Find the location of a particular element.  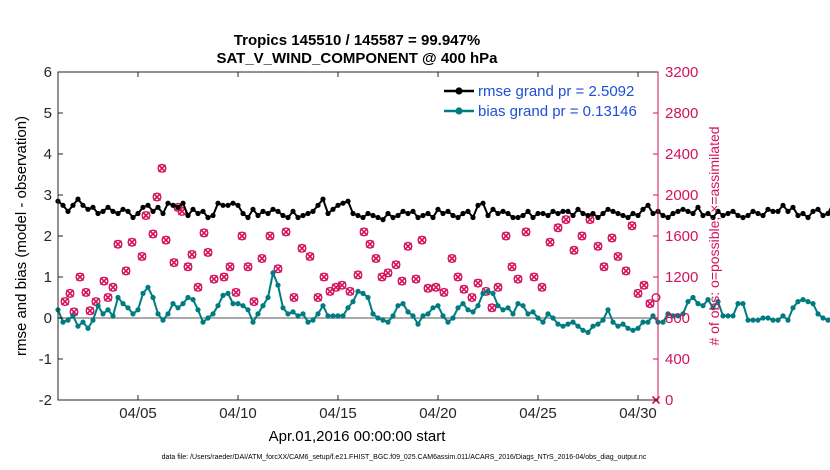

y-tick-label-left: 0 is located at coordinates (48, 318).